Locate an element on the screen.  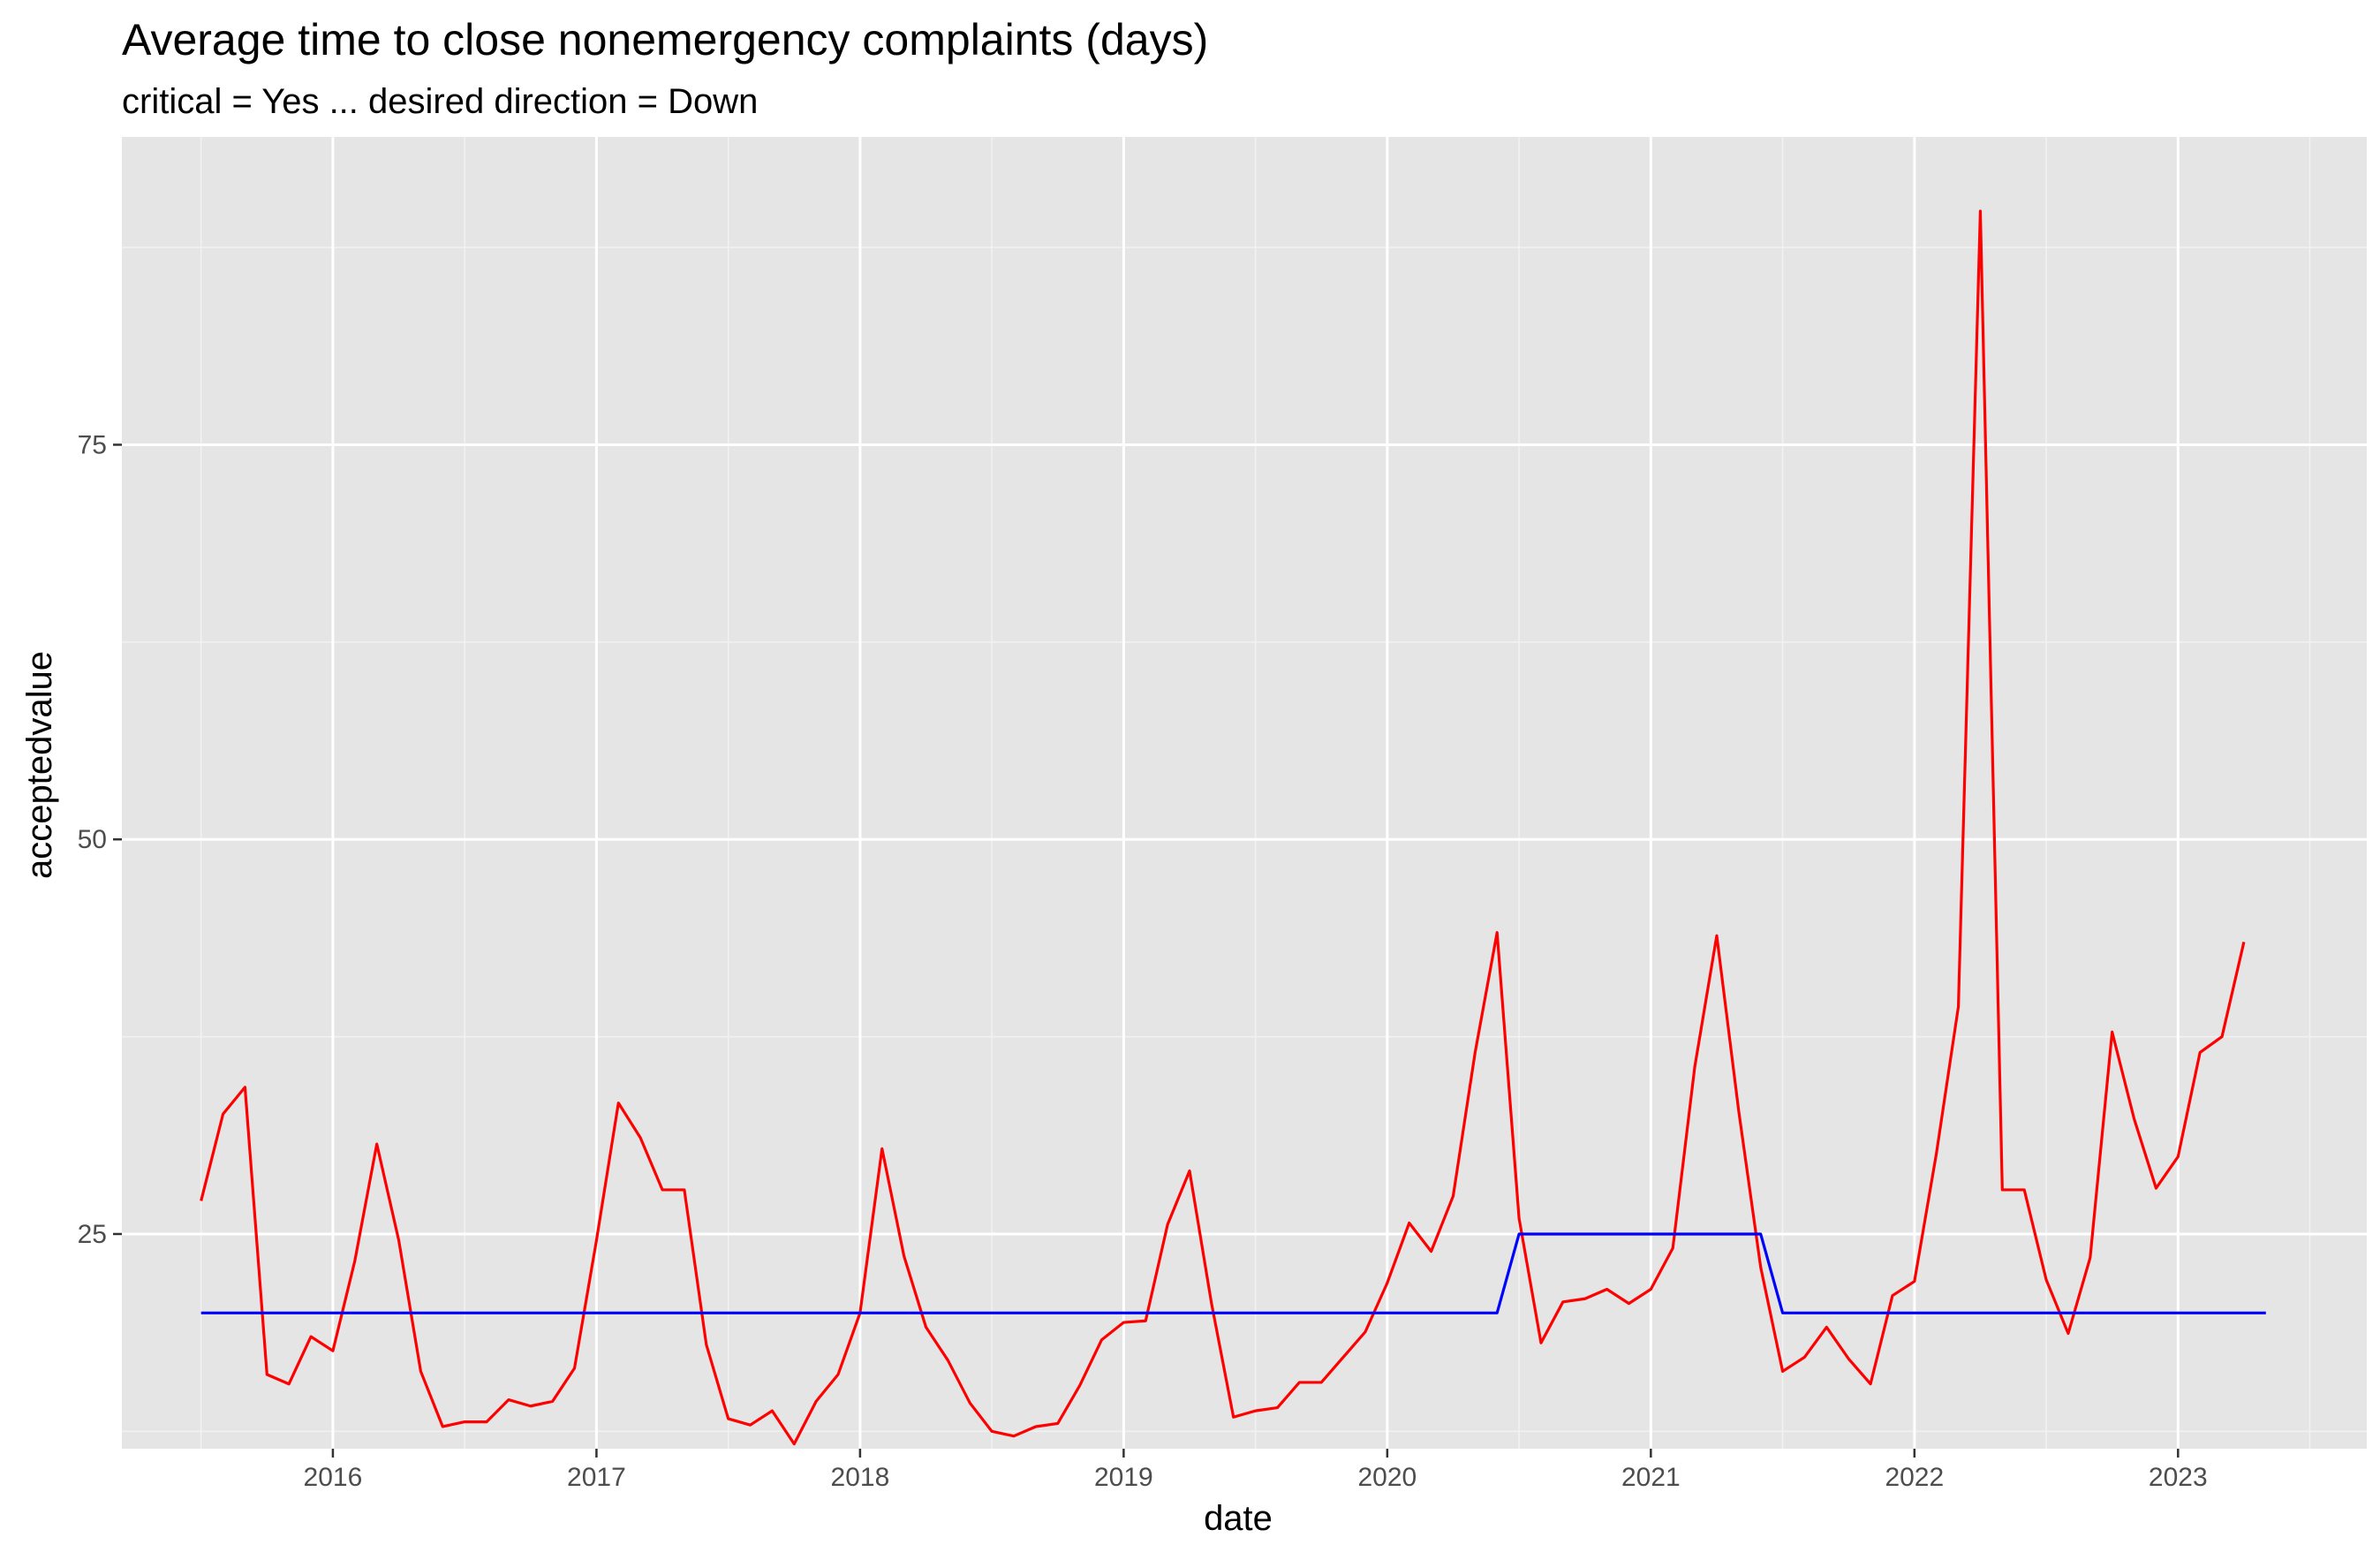
y-axis-title: acceptedvalue is located at coordinates (39, 765).